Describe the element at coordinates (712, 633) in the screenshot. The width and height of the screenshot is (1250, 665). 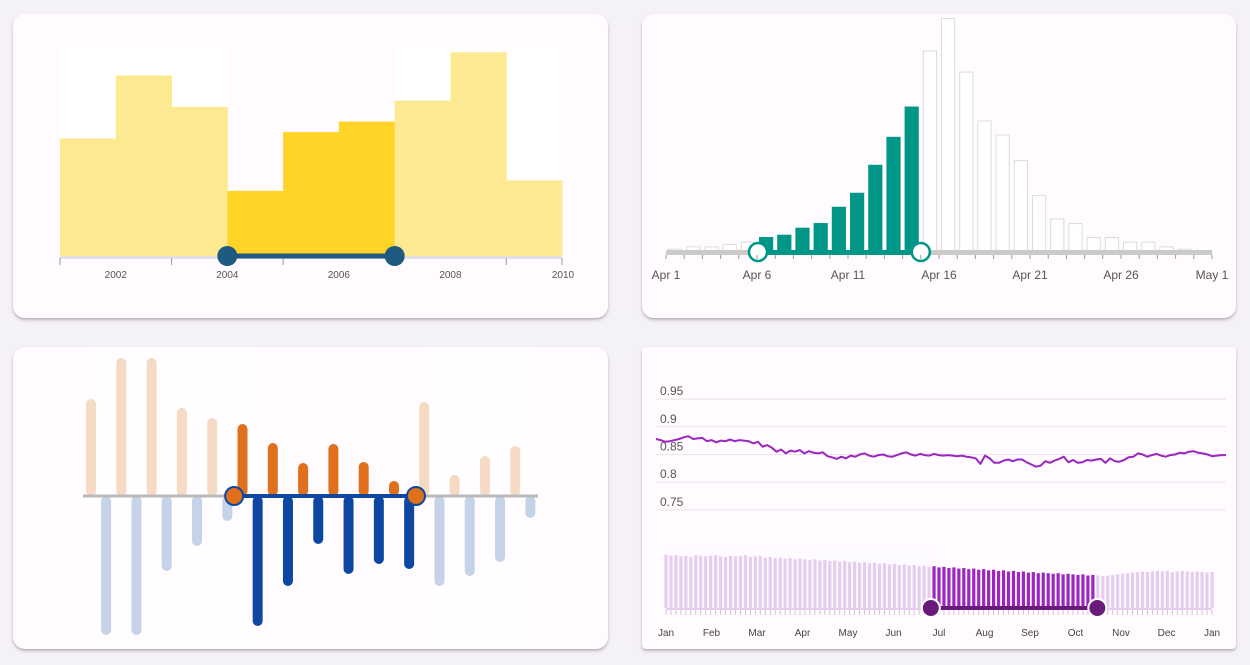
I see `navigator-x-tick-label: Feb` at that location.